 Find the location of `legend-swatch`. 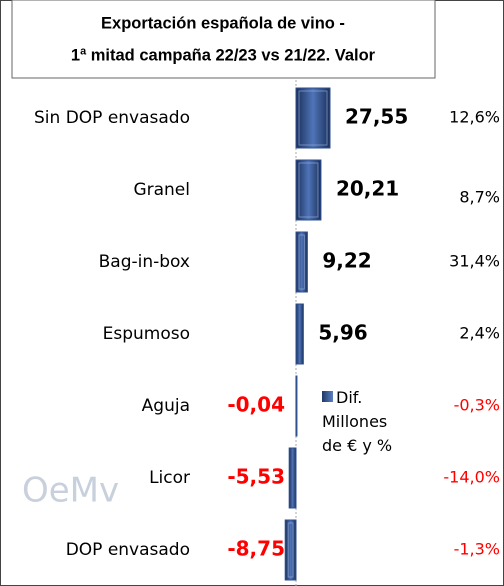

legend-swatch is located at coordinates (327, 396).